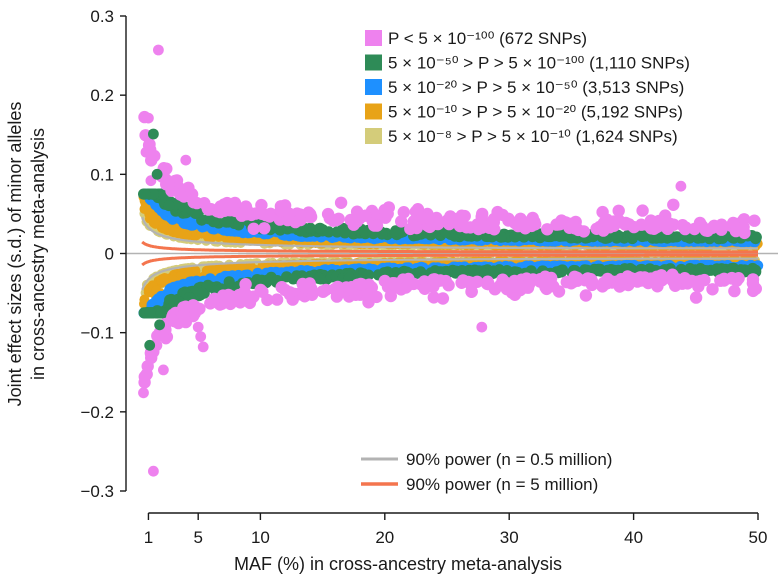  Describe the element at coordinates (758, 537) in the screenshot. I see `x-tick-label: 50` at that location.